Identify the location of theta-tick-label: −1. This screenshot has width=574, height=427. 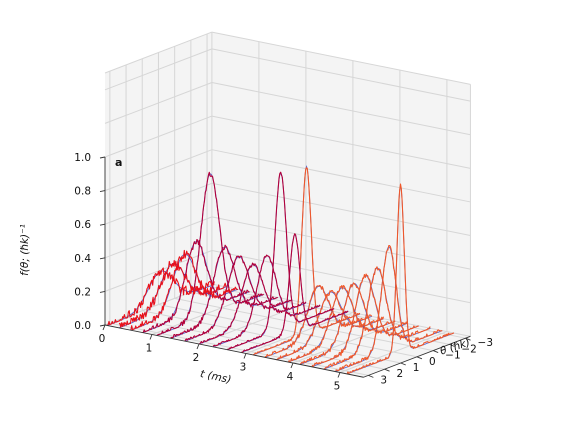
(452, 356).